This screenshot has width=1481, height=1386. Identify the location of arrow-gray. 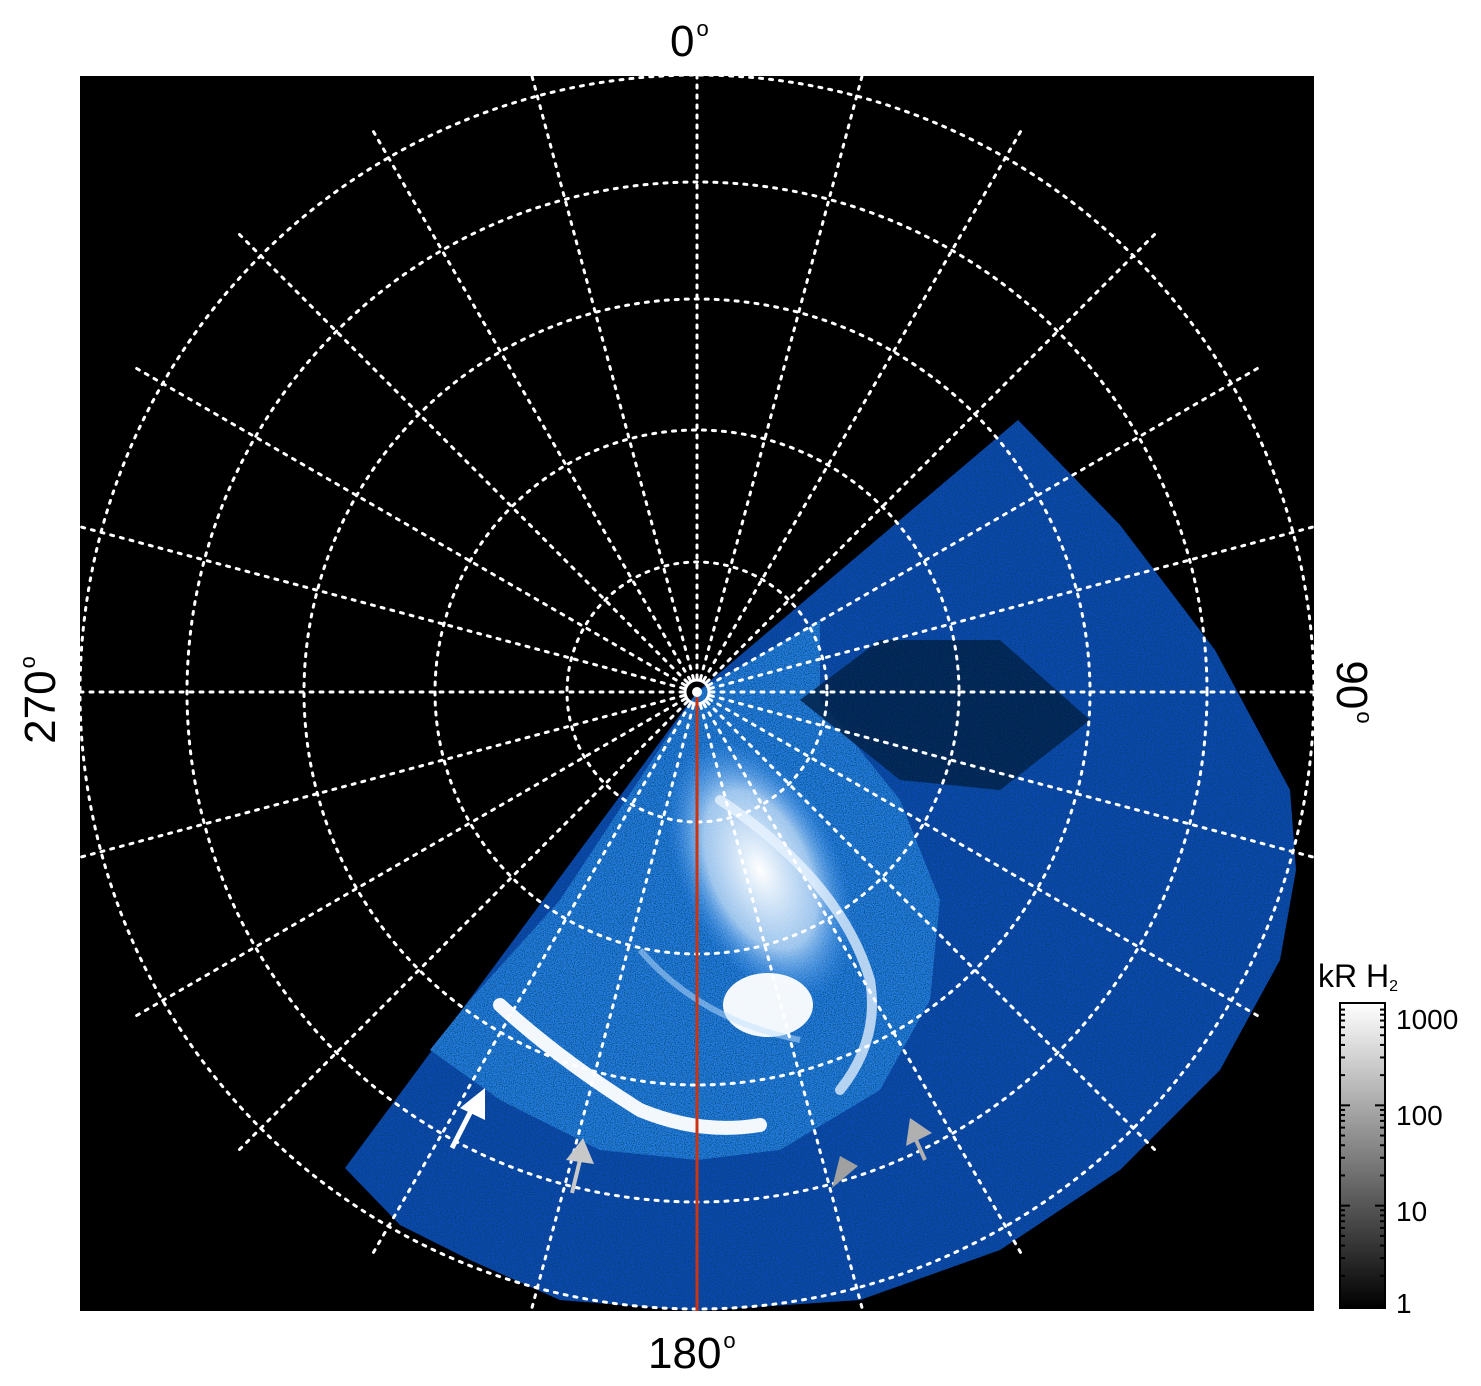
(845, 1172).